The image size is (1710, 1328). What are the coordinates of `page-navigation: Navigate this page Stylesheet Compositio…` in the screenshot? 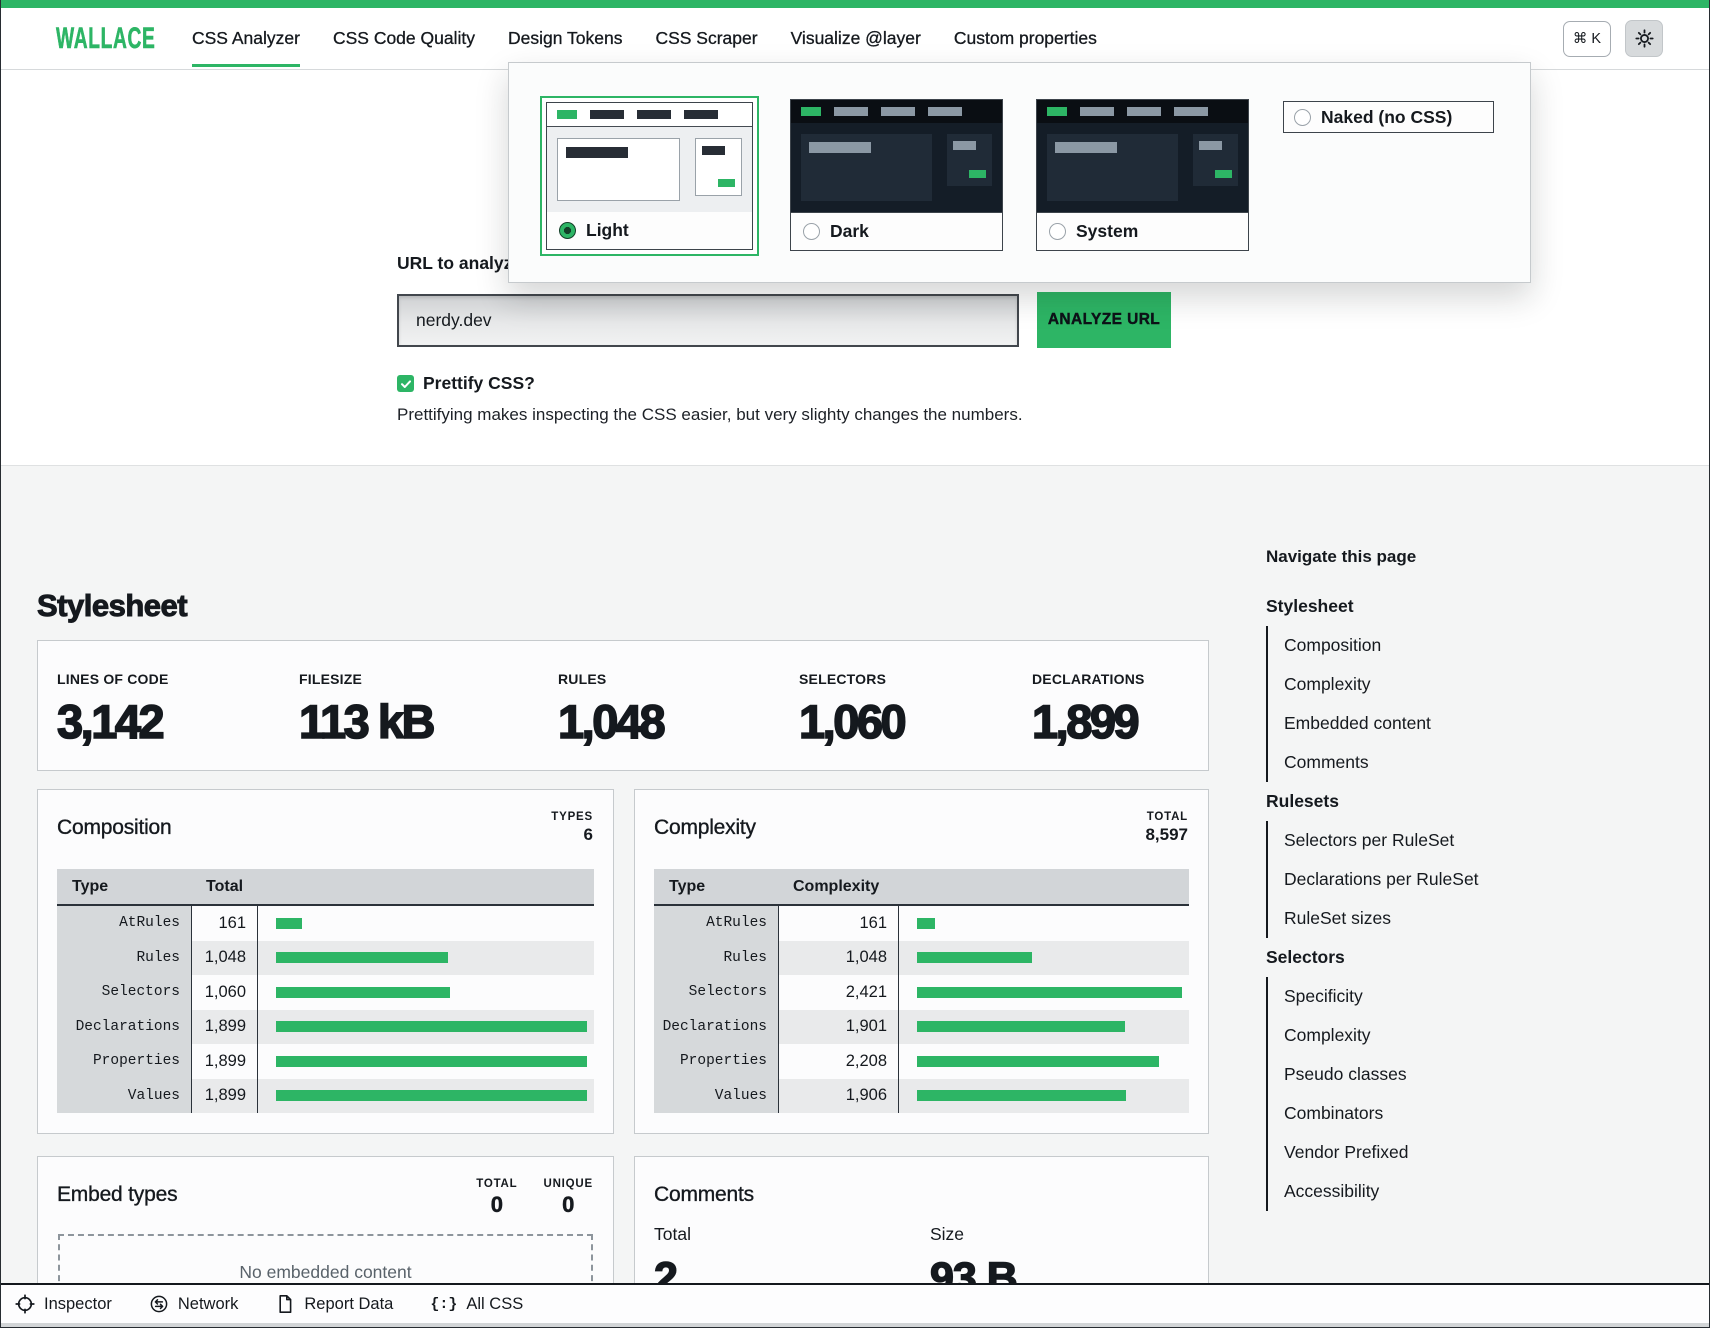 It's located at (1391, 879).